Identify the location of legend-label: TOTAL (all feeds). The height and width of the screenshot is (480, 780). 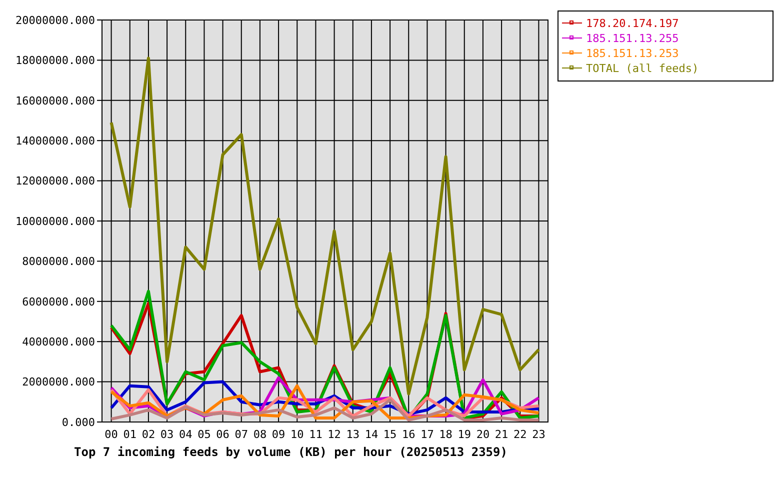
(642, 68).